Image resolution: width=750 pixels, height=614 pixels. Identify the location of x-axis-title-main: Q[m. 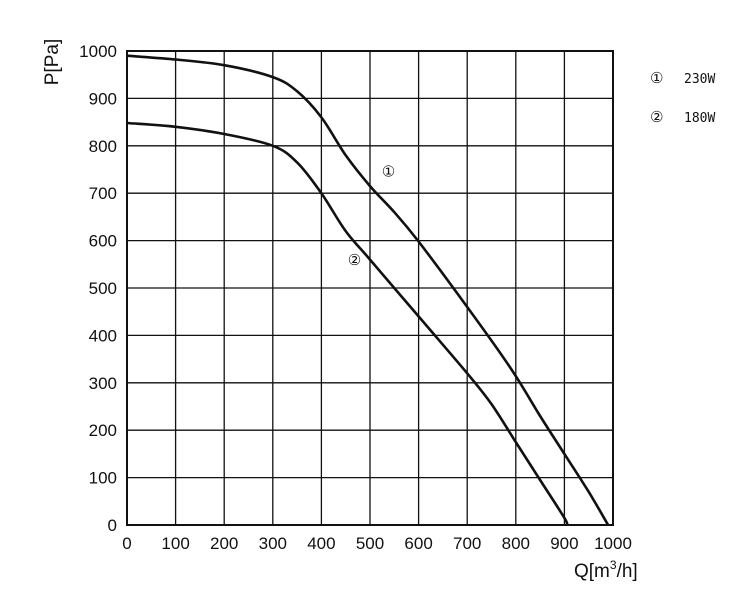
(592, 571).